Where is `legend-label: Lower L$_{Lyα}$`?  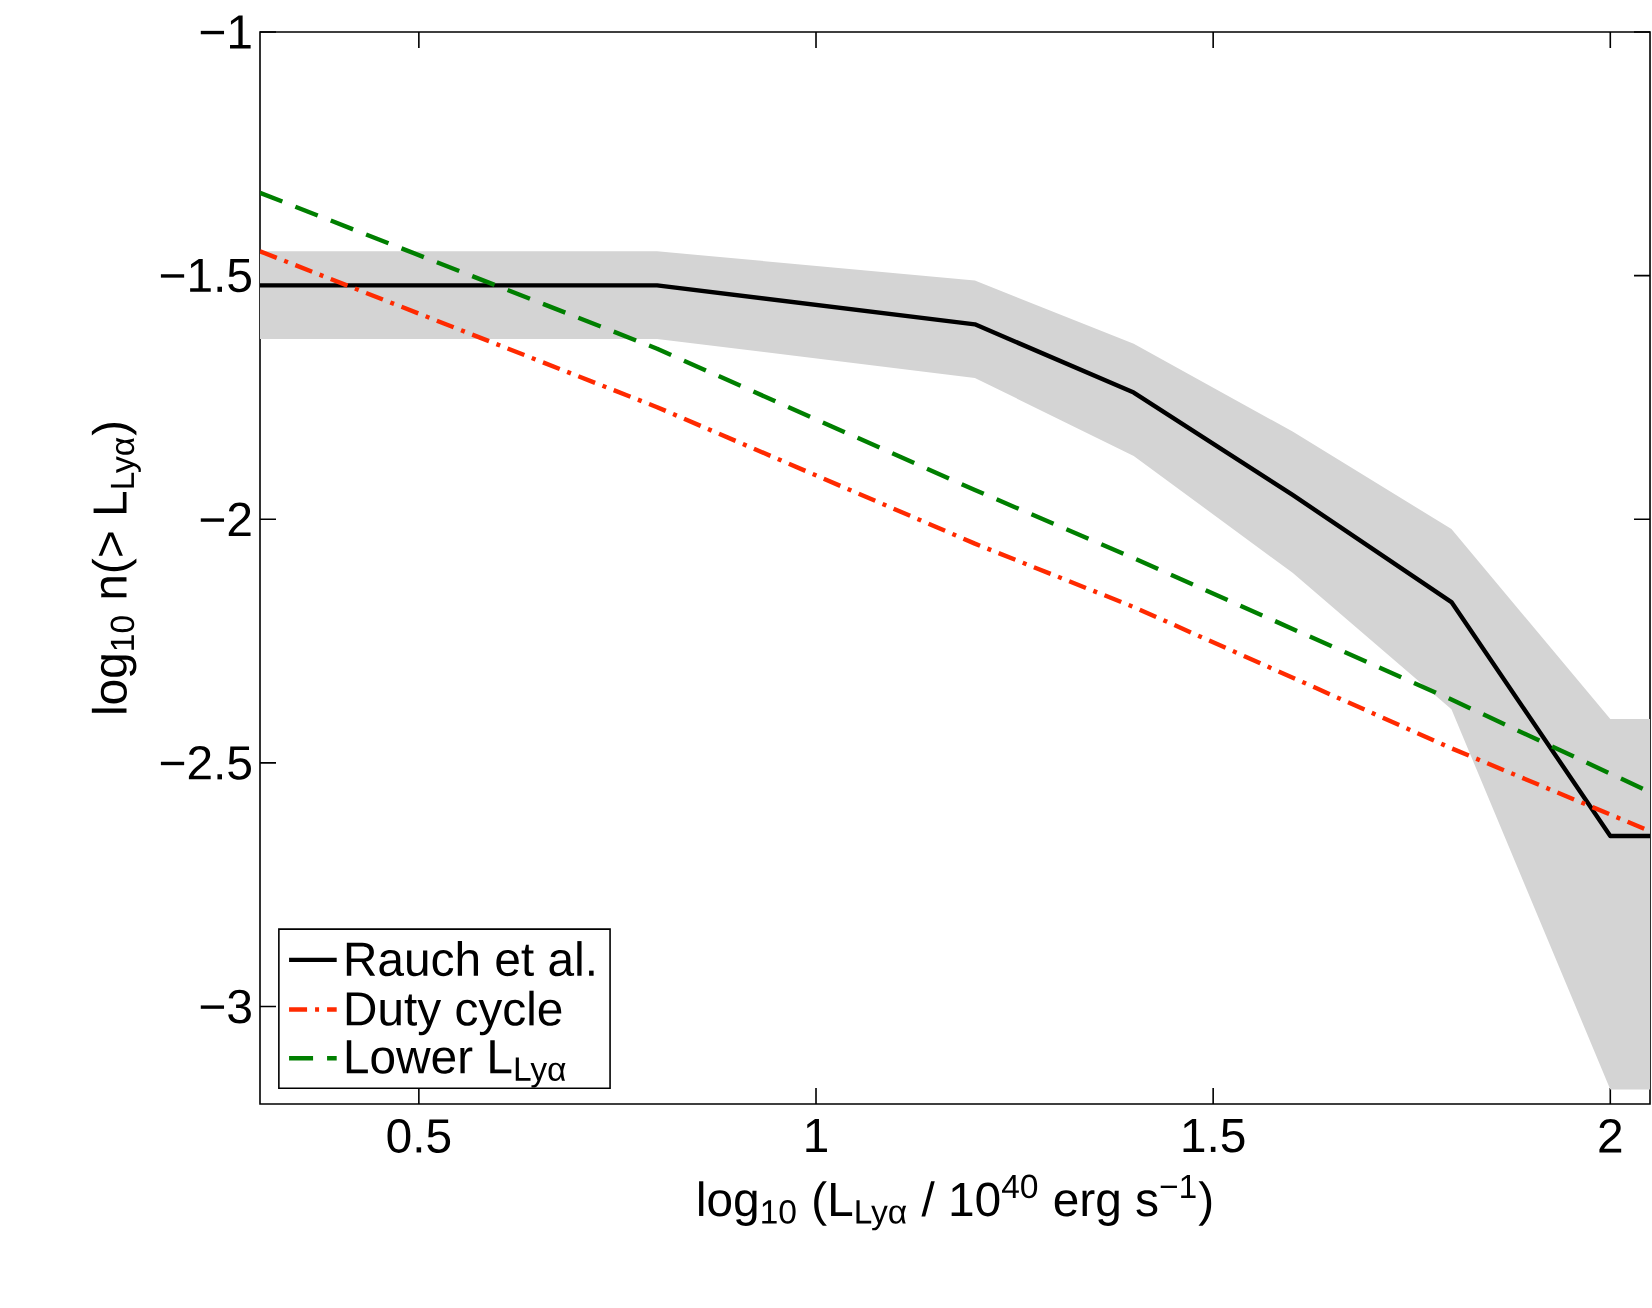
legend-label: Lower L$_{Lyα}$ is located at coordinates (456, 1064).